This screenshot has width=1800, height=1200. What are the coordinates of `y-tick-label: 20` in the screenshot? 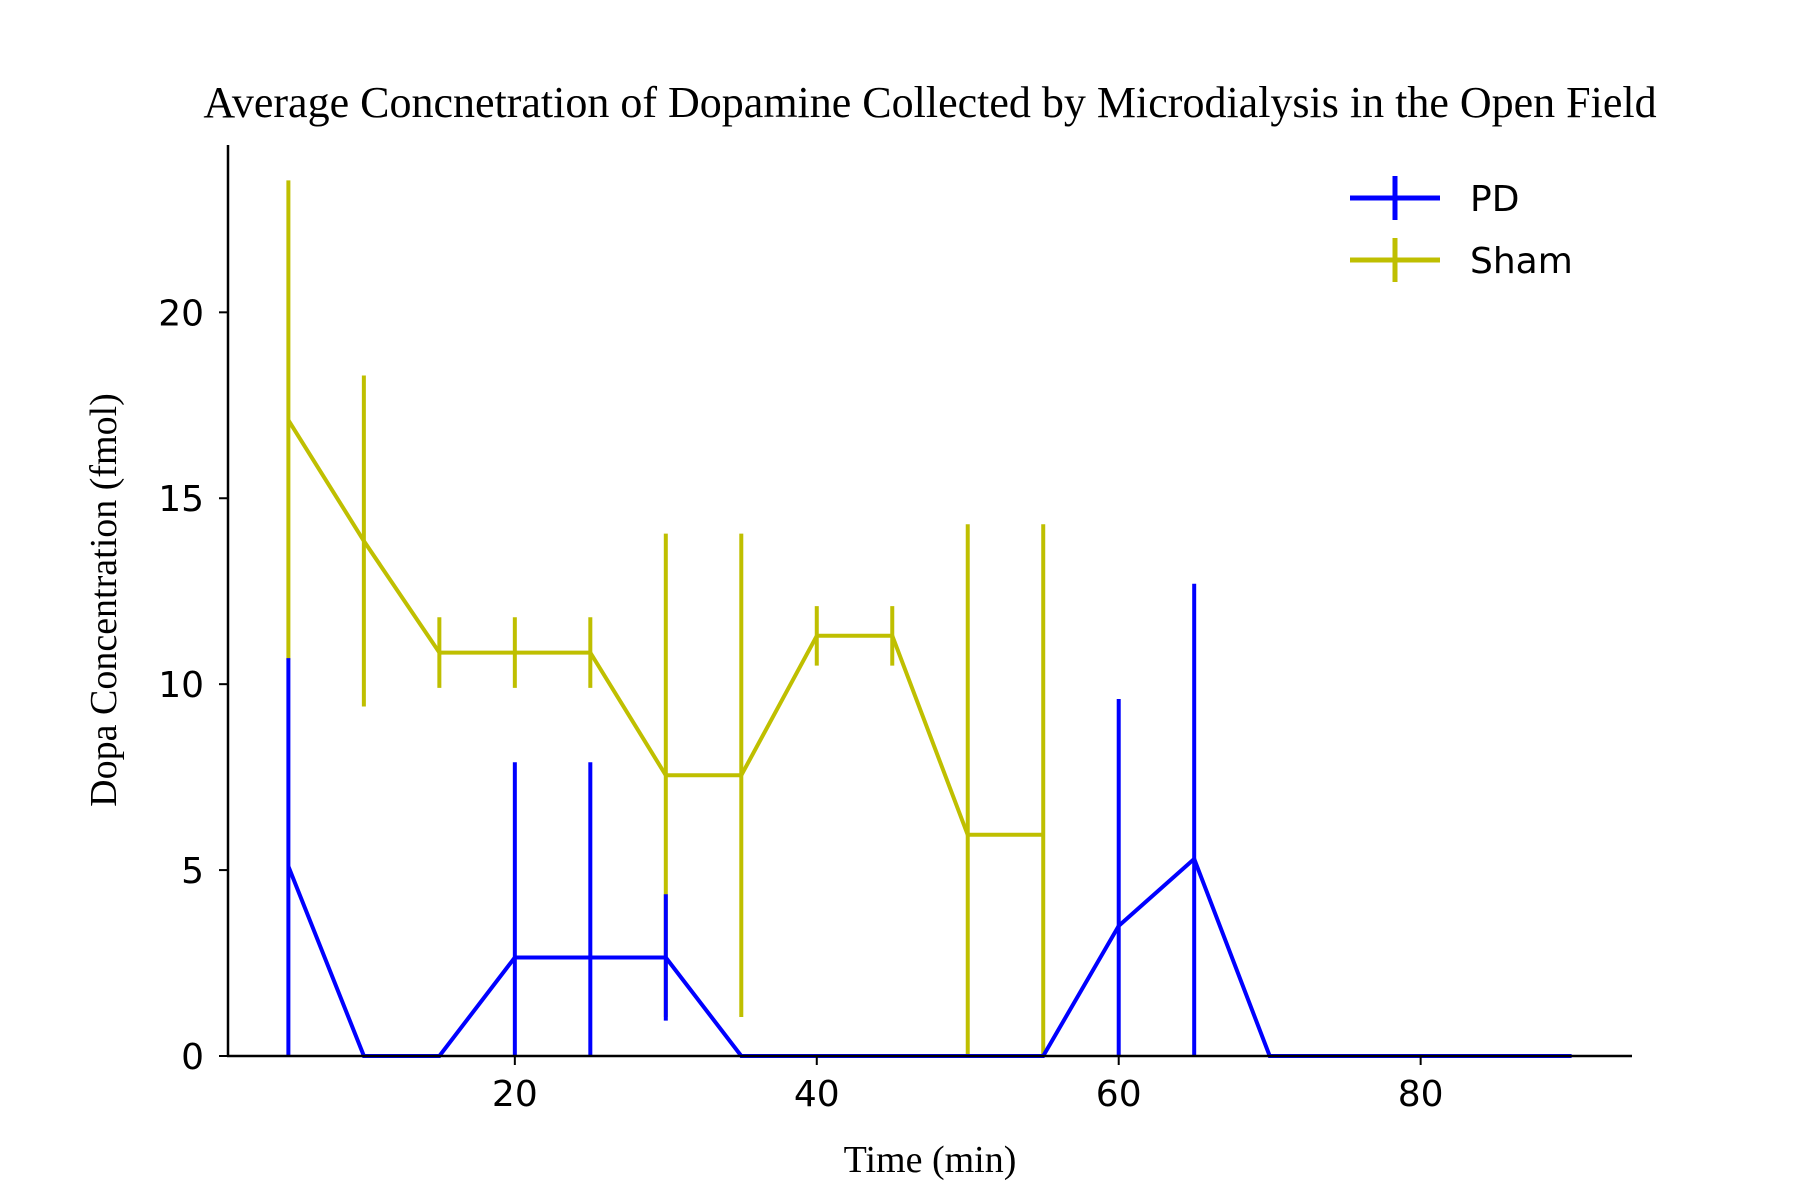 It's located at (181, 313).